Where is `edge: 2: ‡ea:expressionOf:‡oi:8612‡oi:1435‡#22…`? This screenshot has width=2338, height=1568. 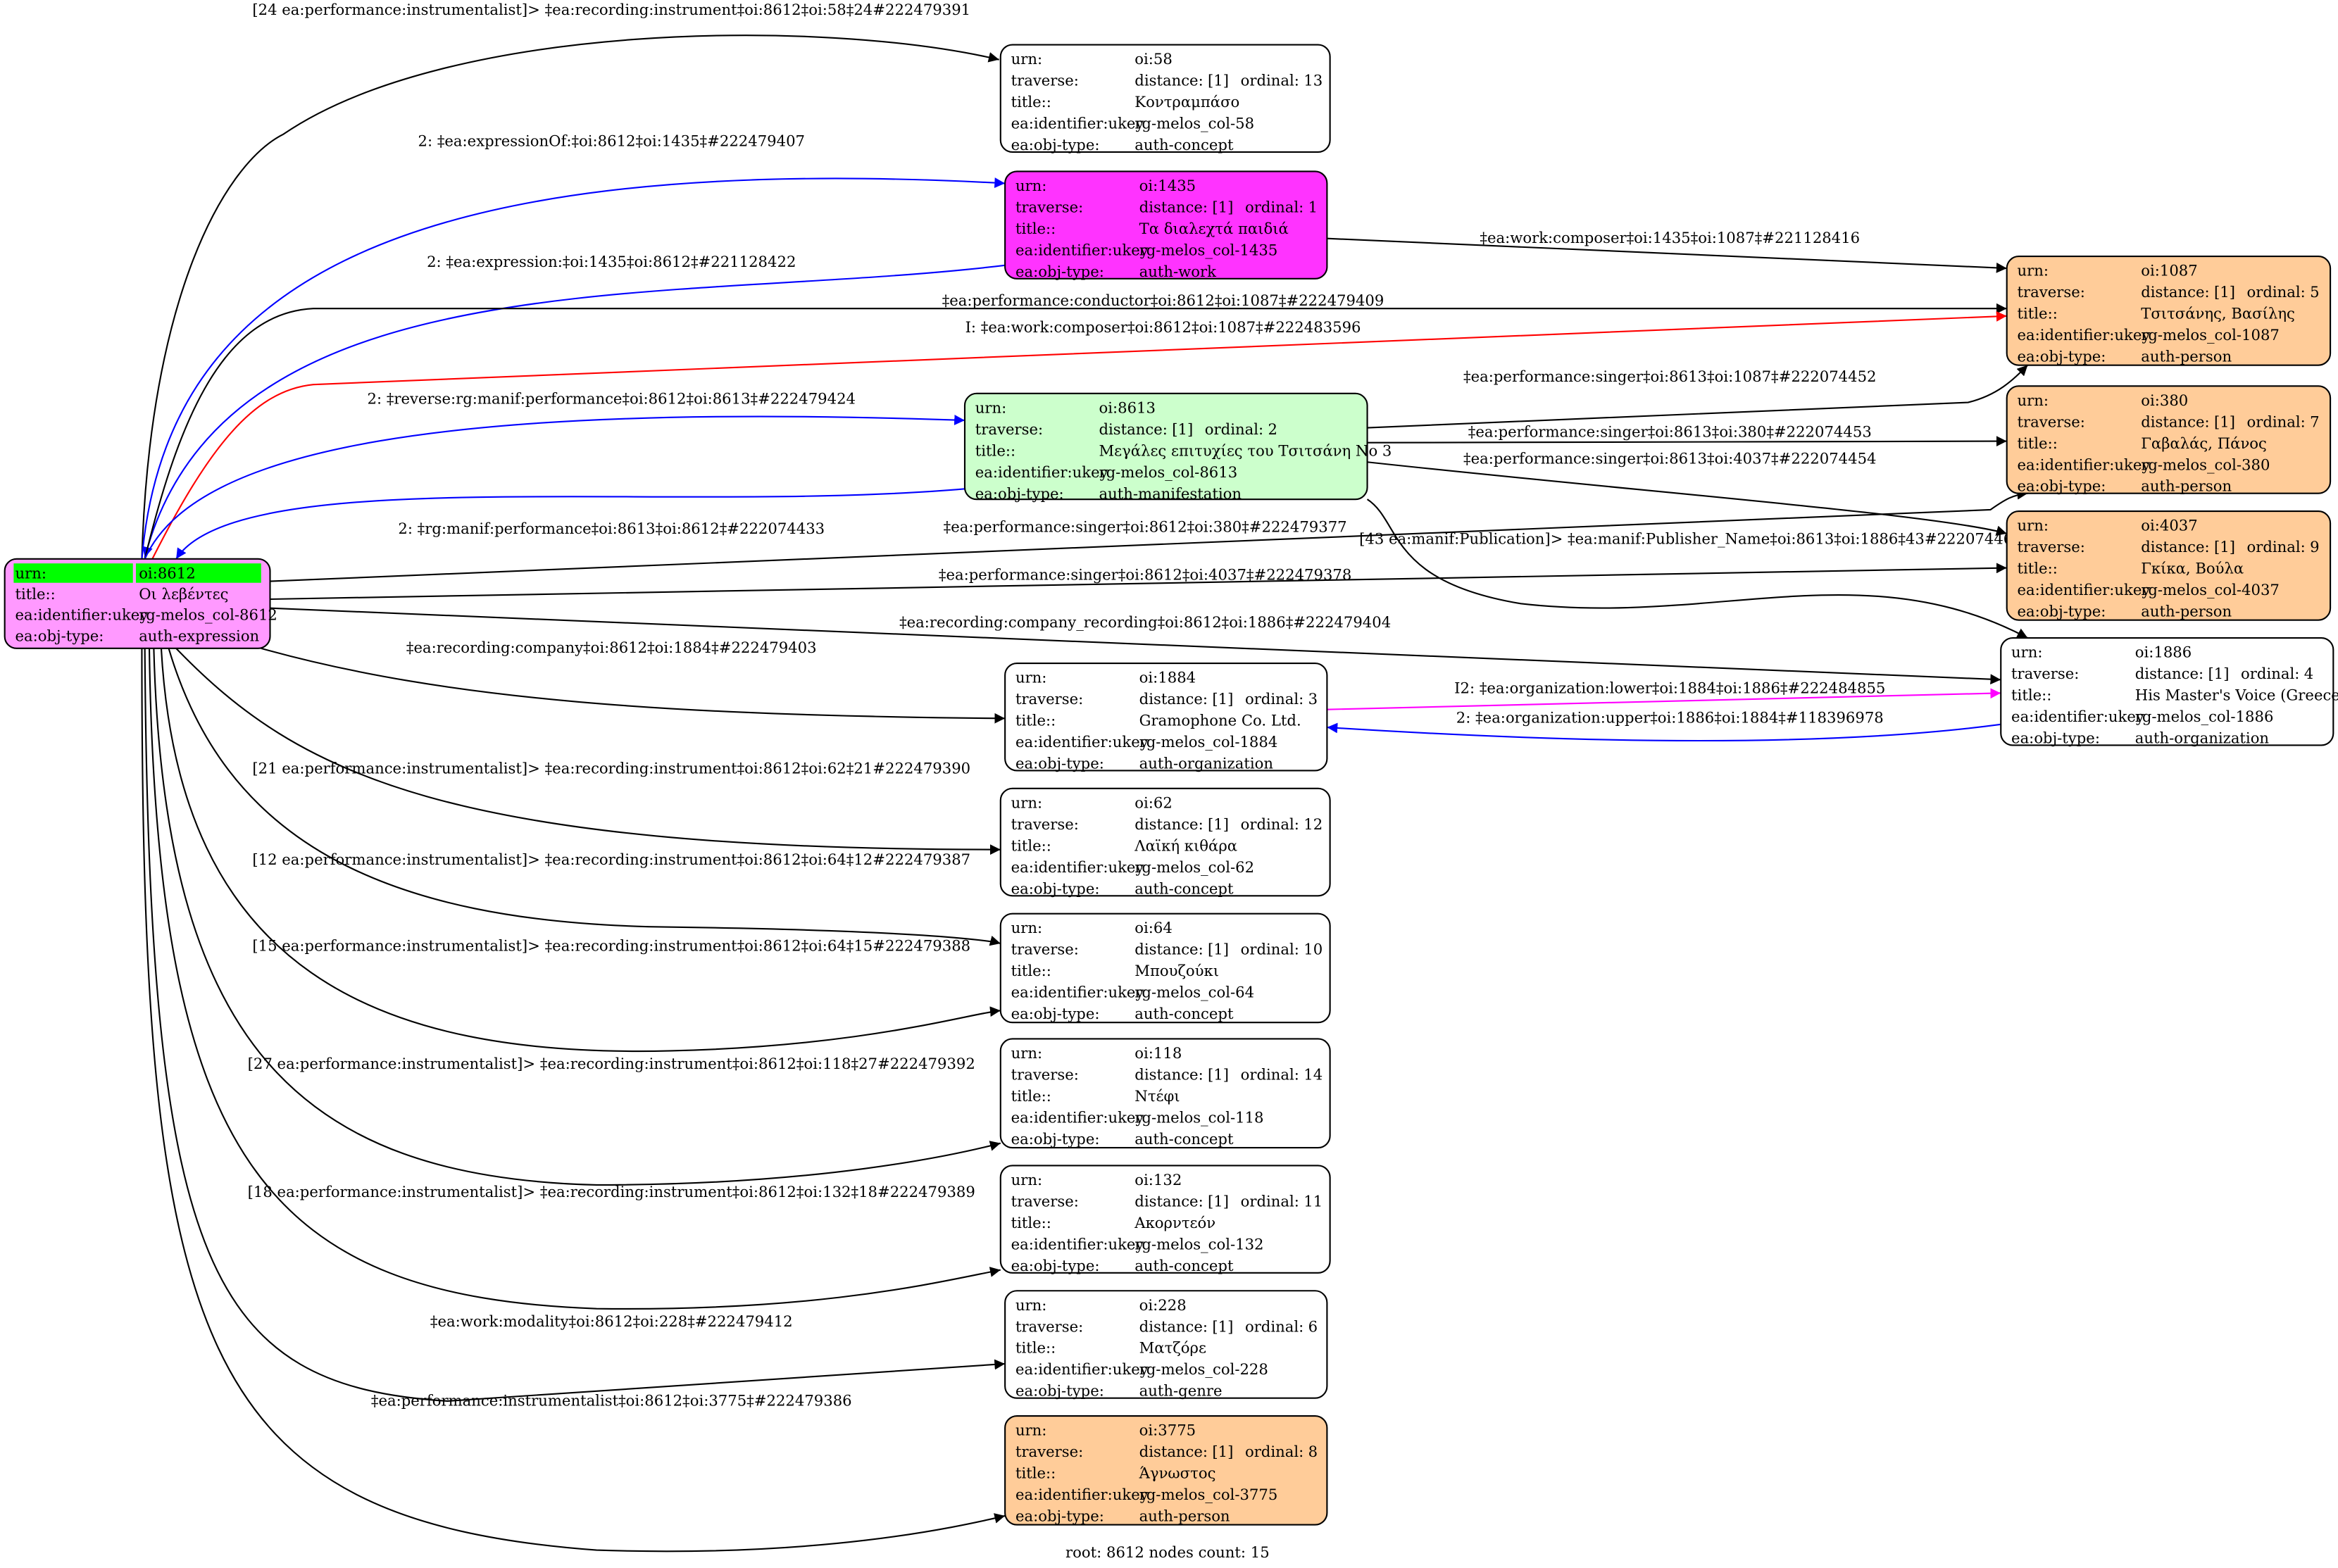
edge: 2: ‡ea:expressionOf:‡oi:8612‡oi:1435‡#22… is located at coordinates (573, 345).